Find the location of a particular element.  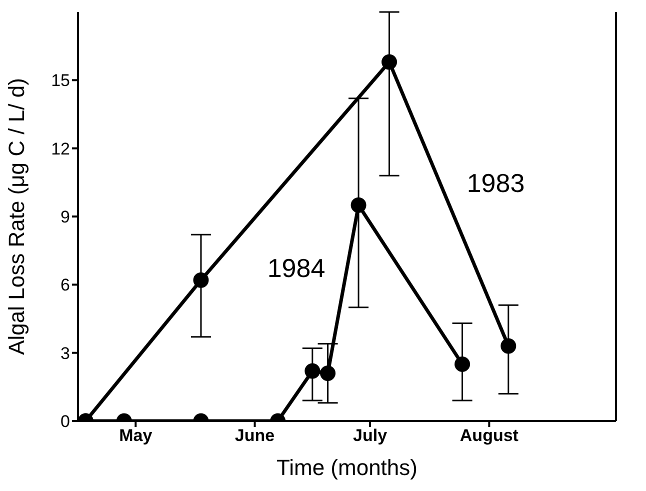

x-tick-label: June is located at coordinates (254, 436).